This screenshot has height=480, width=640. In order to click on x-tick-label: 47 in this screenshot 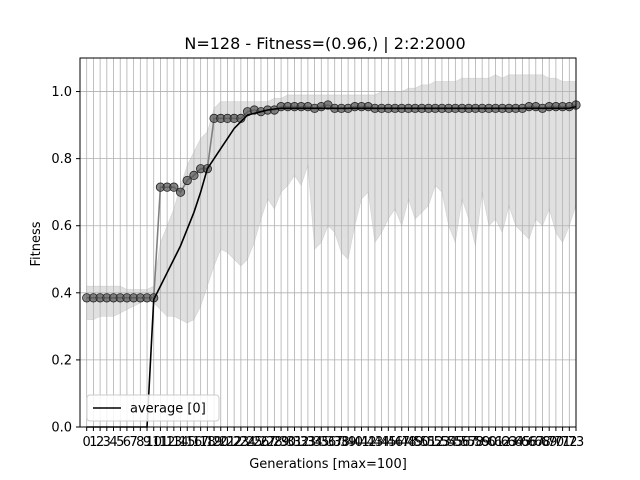, I will do `click(401, 442)`.